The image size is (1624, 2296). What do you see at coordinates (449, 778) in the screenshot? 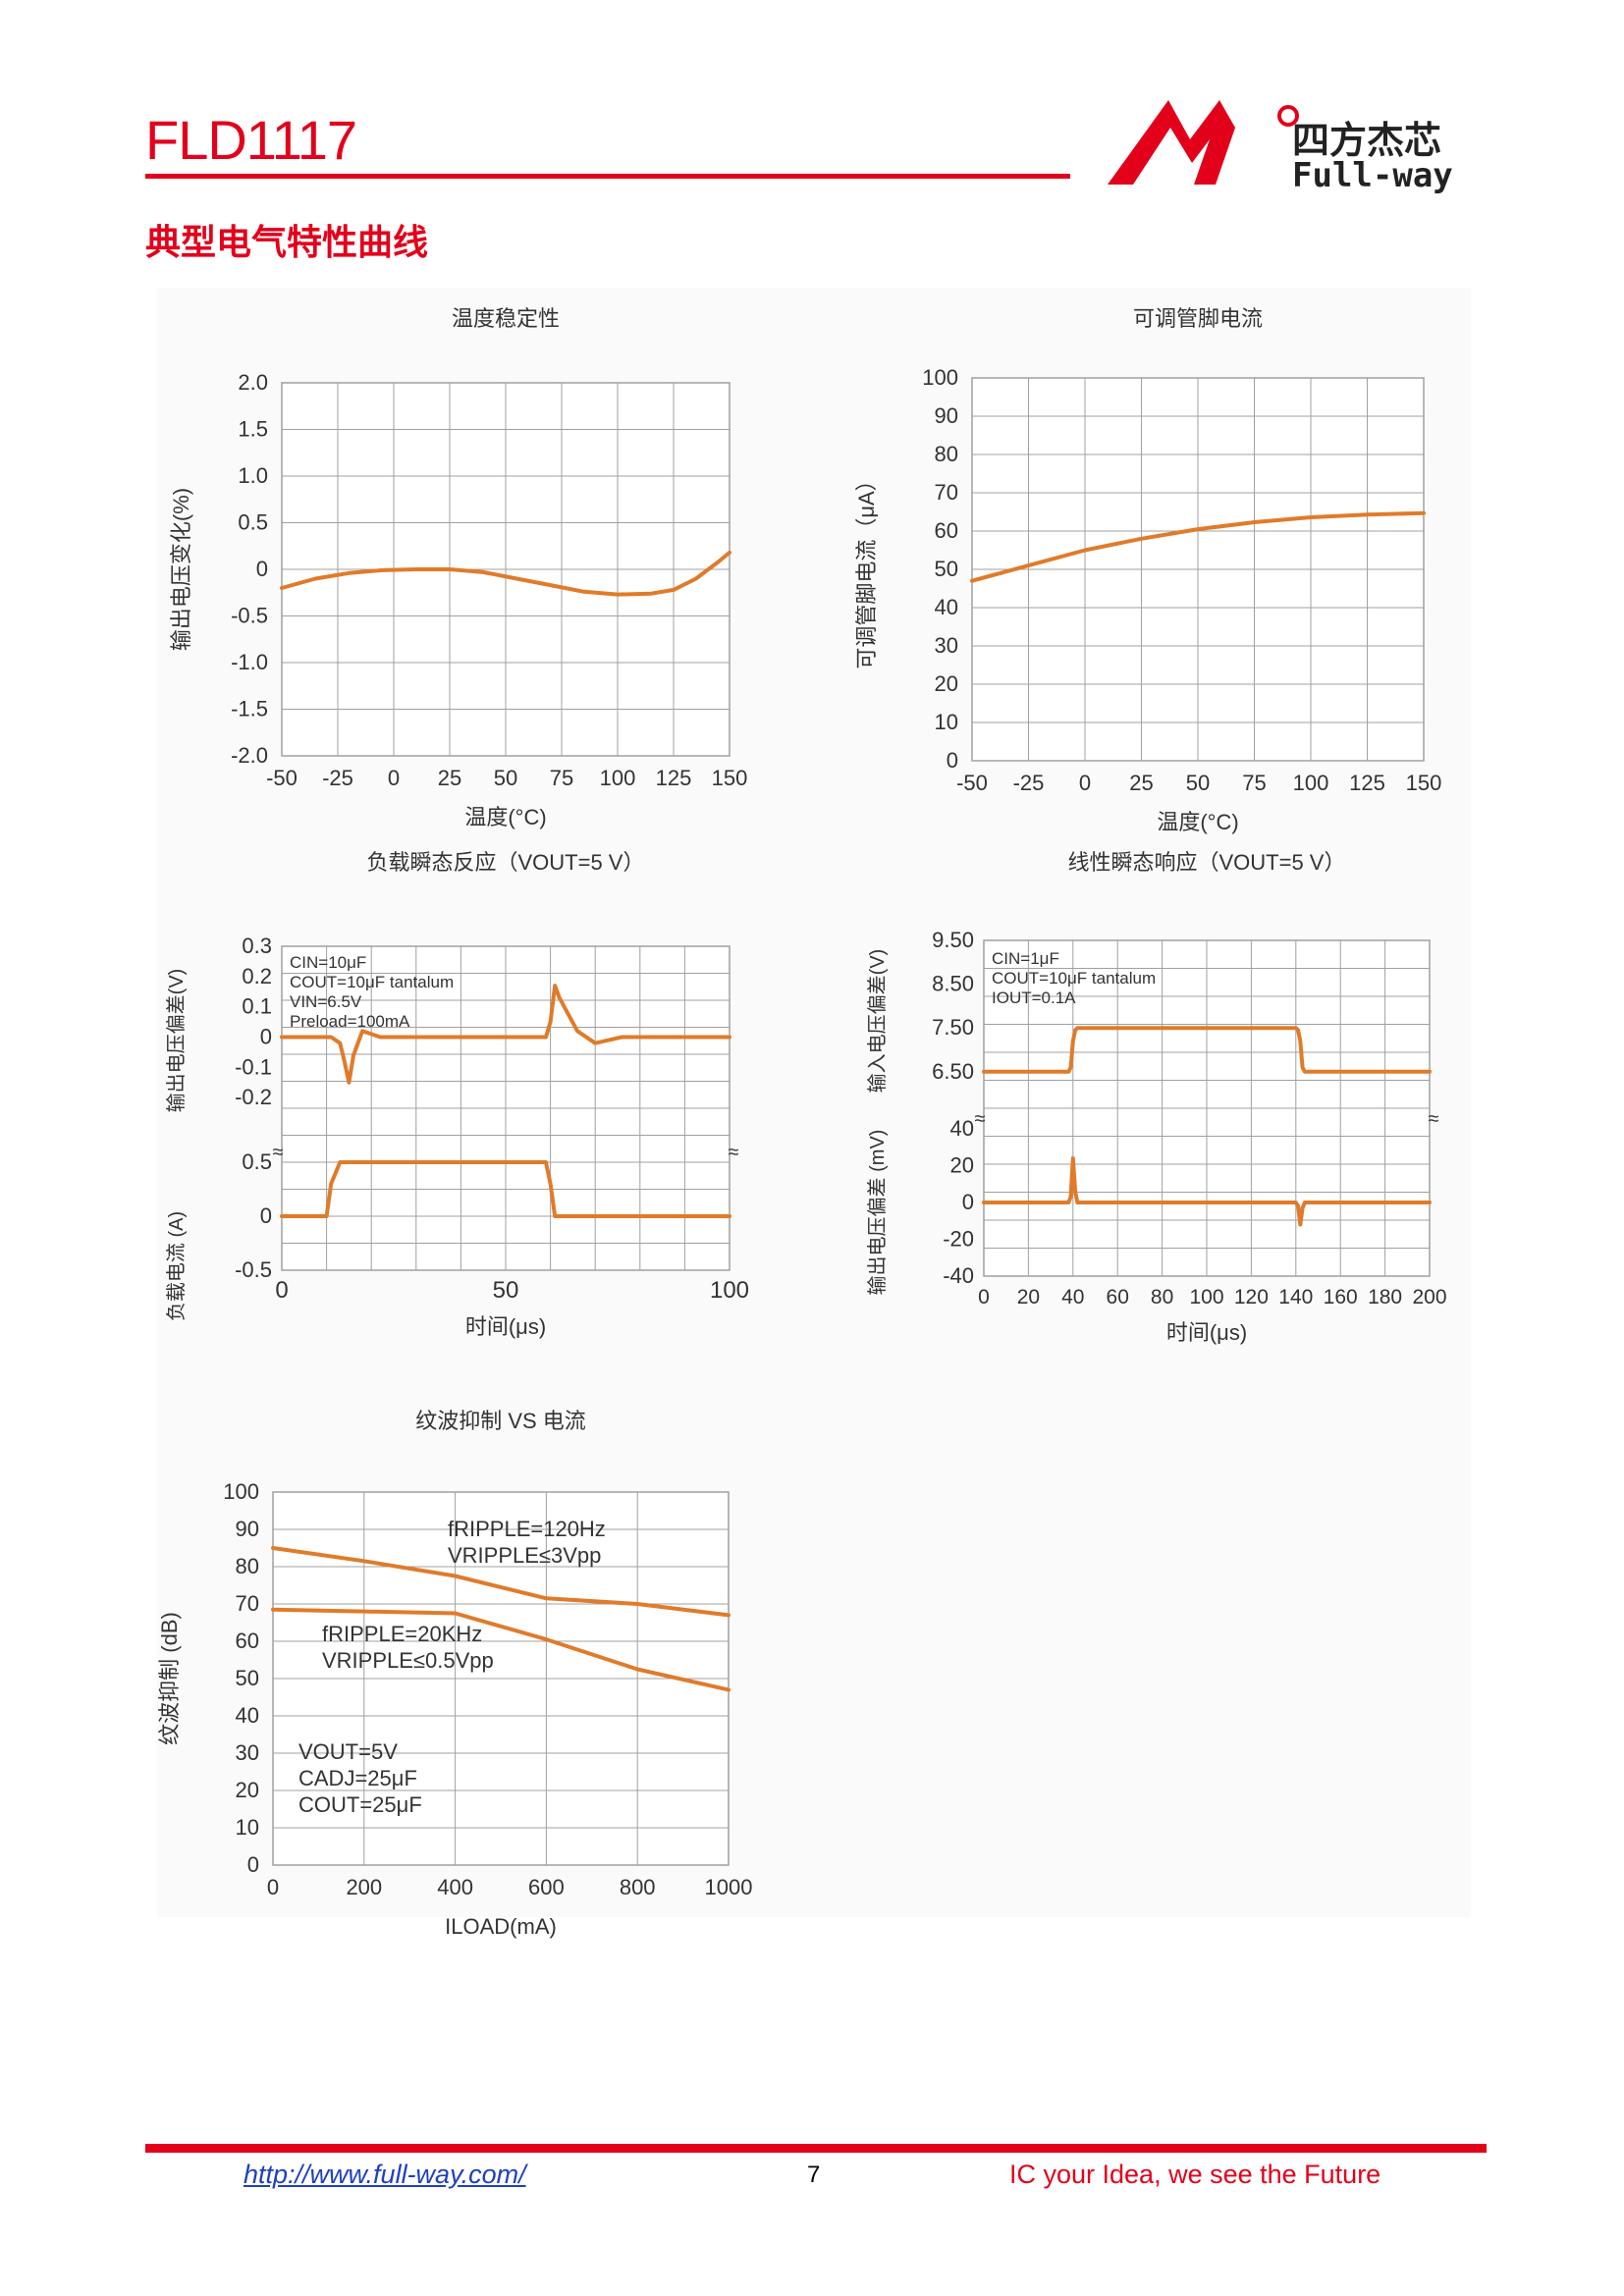
I see `x-tick-label: 25` at bounding box center [449, 778].